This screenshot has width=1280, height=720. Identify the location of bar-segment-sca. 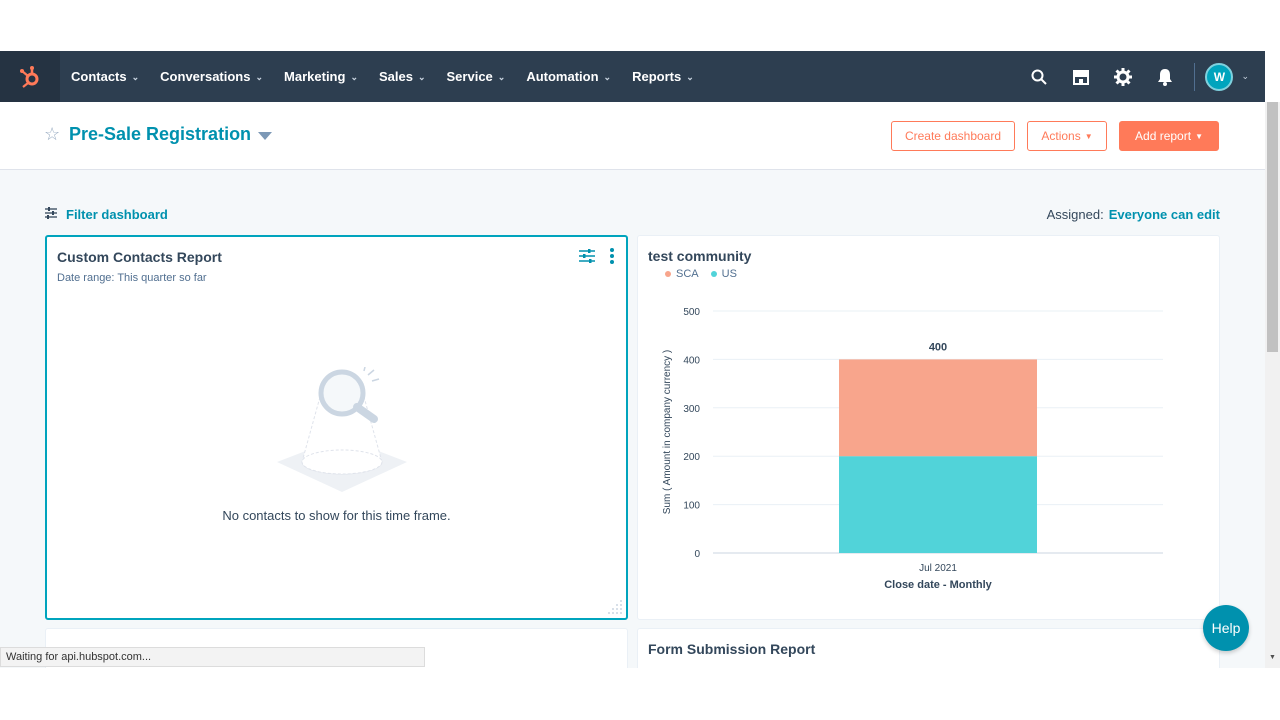
(938, 408).